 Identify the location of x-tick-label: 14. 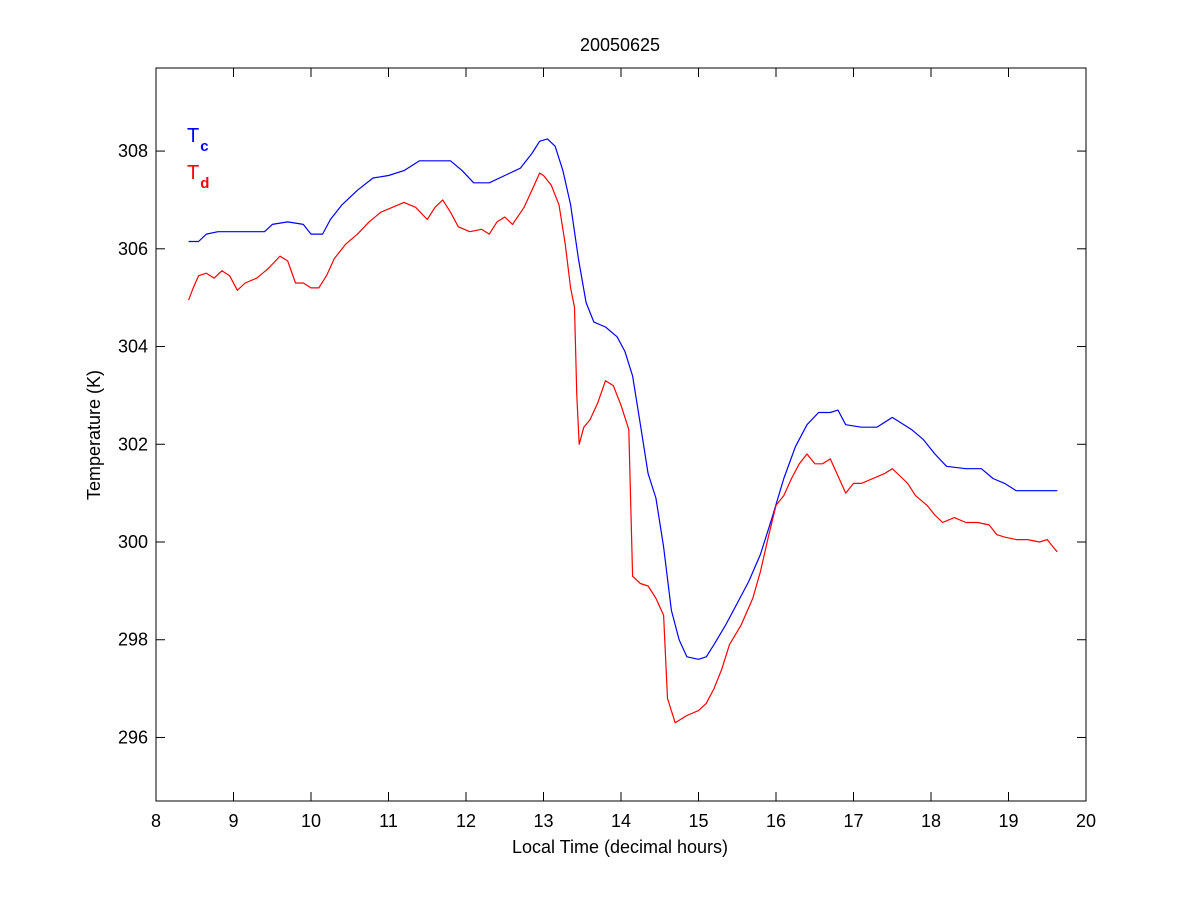
(621, 821).